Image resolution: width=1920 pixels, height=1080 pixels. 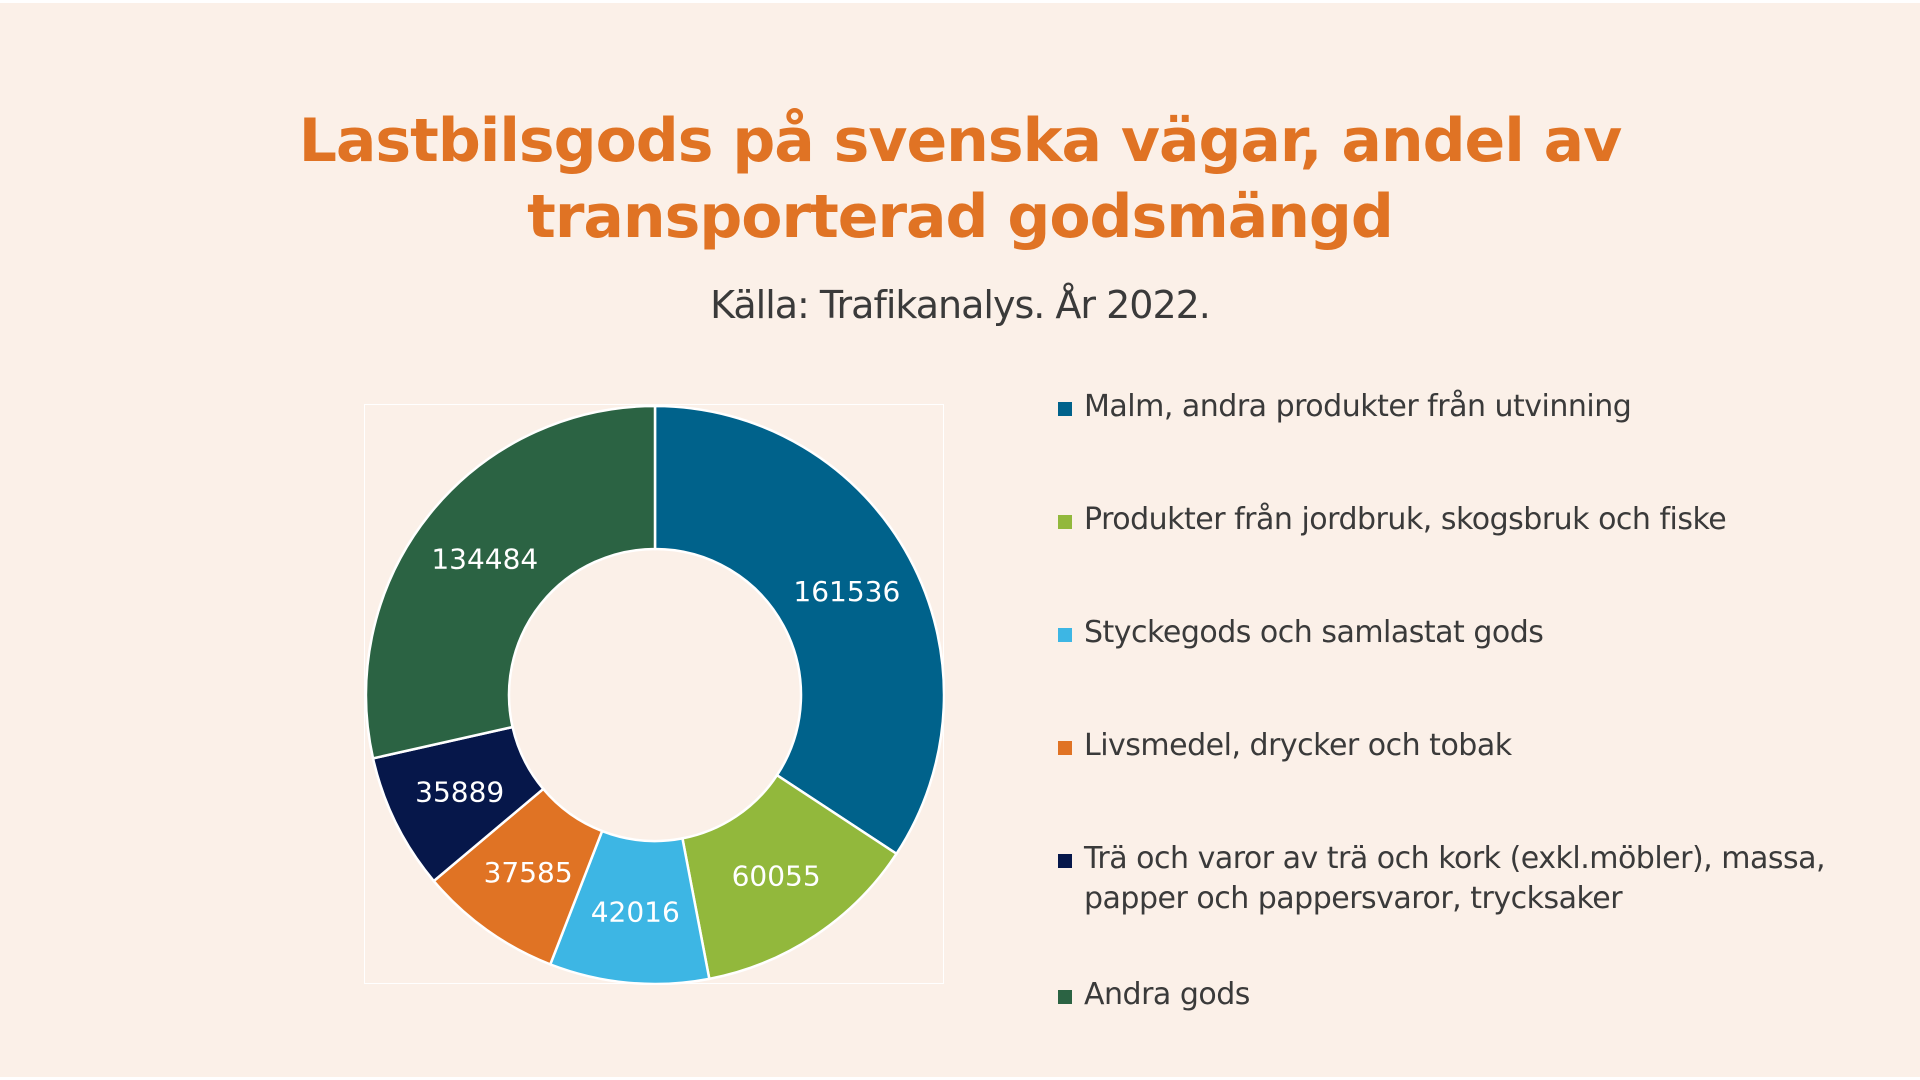 I want to click on legend-item-3: Styckegods och samlastat gods, so click(x=1468, y=633).